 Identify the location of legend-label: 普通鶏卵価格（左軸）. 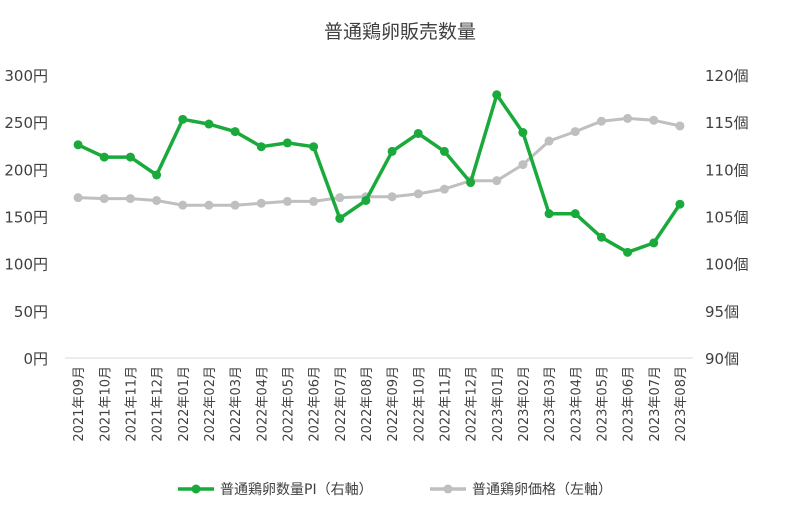
(542, 490).